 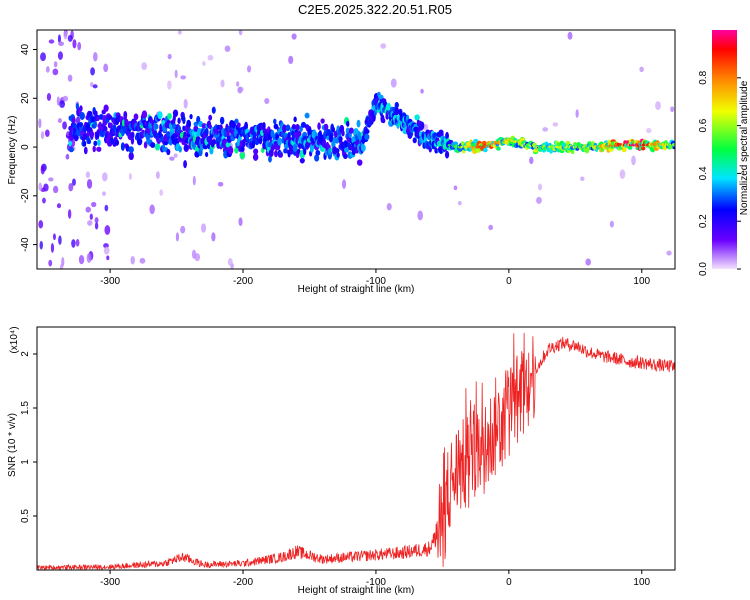 I want to click on spectrogram-y-axis: -40 -20 0 20 40, so click(x=28, y=148).